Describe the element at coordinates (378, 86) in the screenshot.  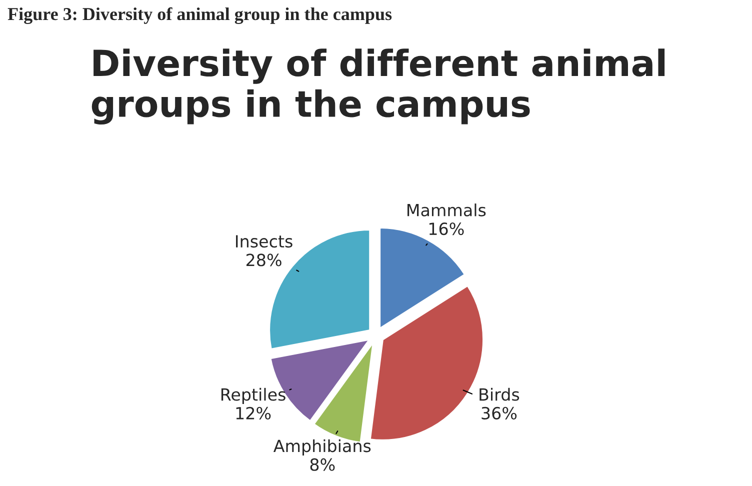
I see `chart-title: Diversity of different animal groups in the campus` at that location.